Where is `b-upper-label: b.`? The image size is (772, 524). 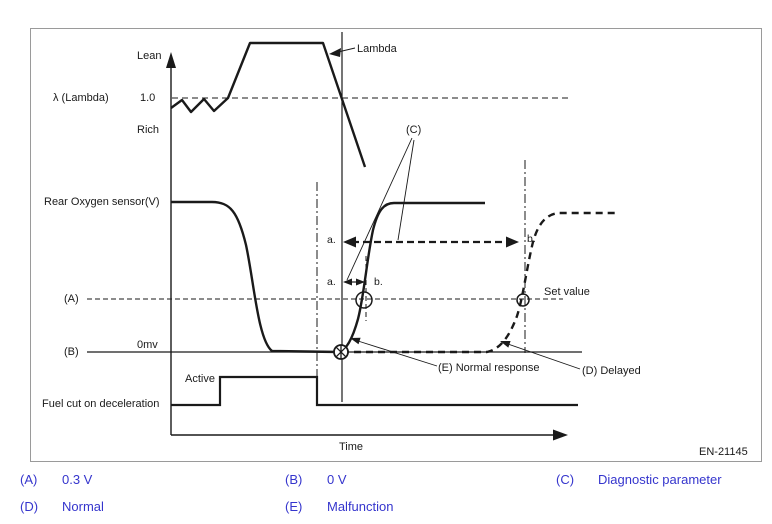
b-upper-label: b. is located at coordinates (531, 239).